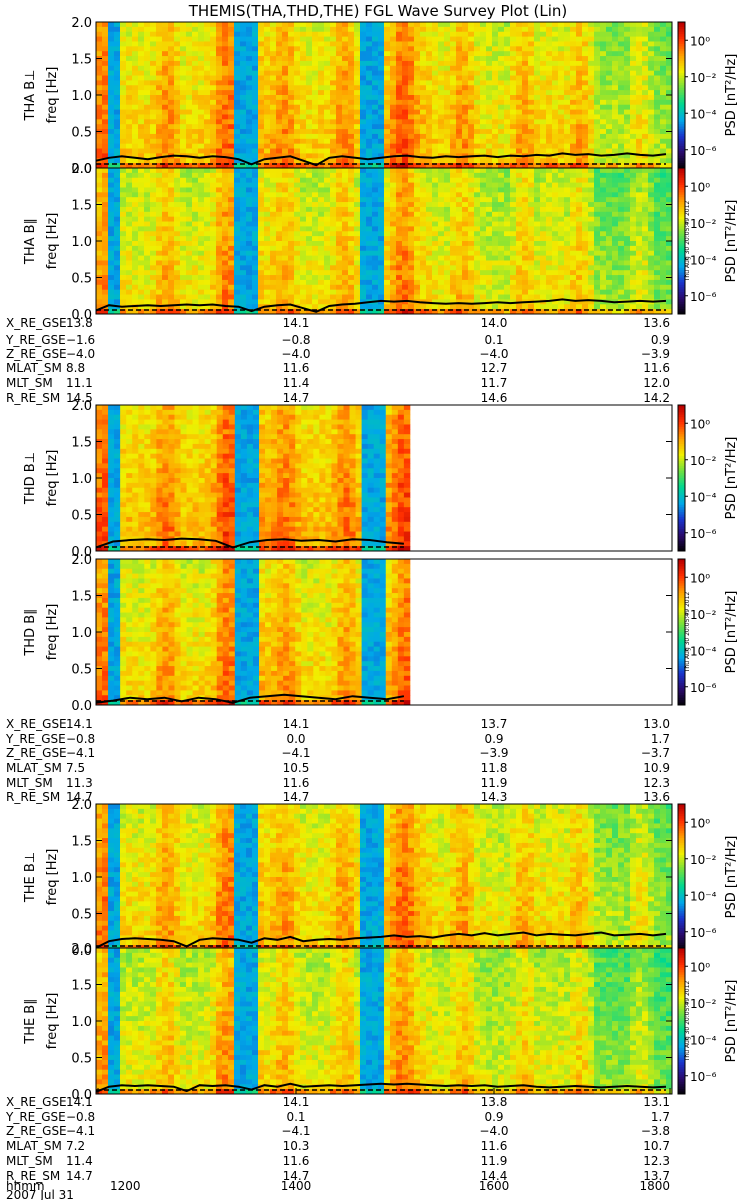 The width and height of the screenshot is (750, 1200). What do you see at coordinates (703, 151) in the screenshot?
I see `colorbar-tick-label: 10⁻⁶` at bounding box center [703, 151].